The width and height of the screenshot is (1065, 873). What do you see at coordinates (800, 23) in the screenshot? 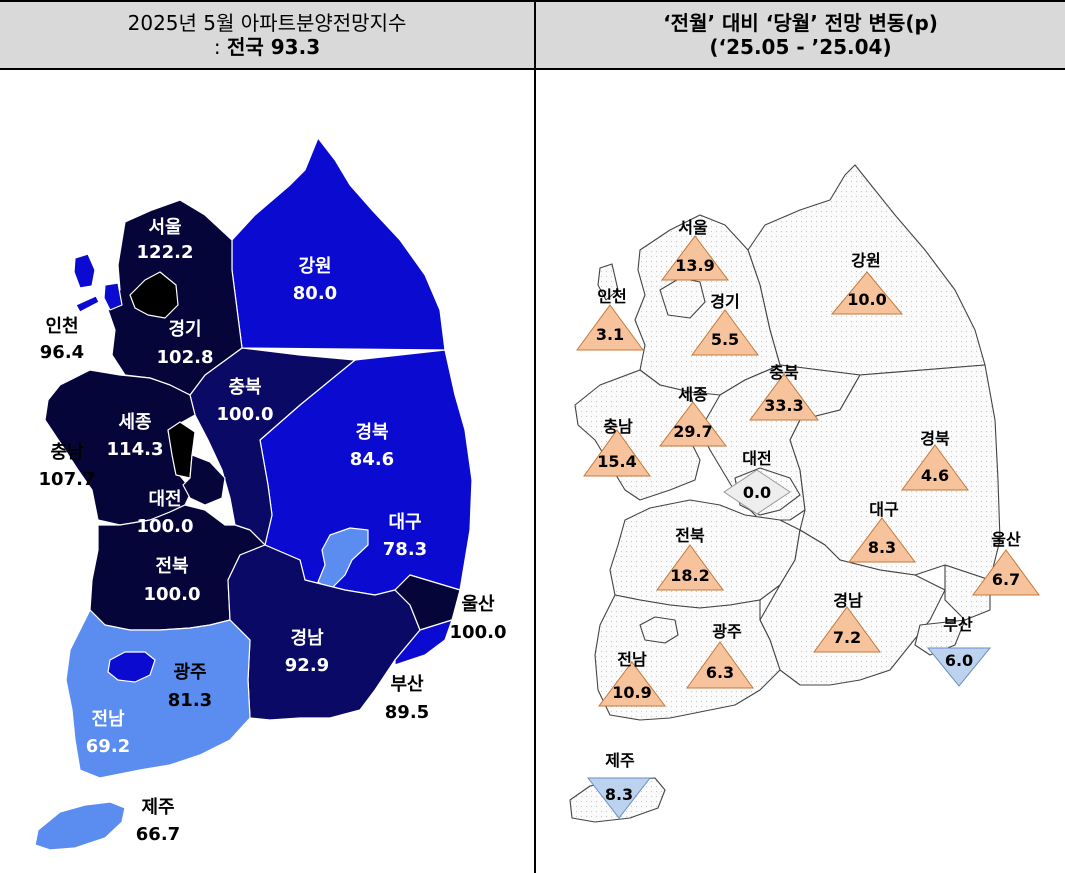
I see `header-right-title: ‘전월’ 대비 ‘당월’ 전망 변동(p)` at bounding box center [800, 23].